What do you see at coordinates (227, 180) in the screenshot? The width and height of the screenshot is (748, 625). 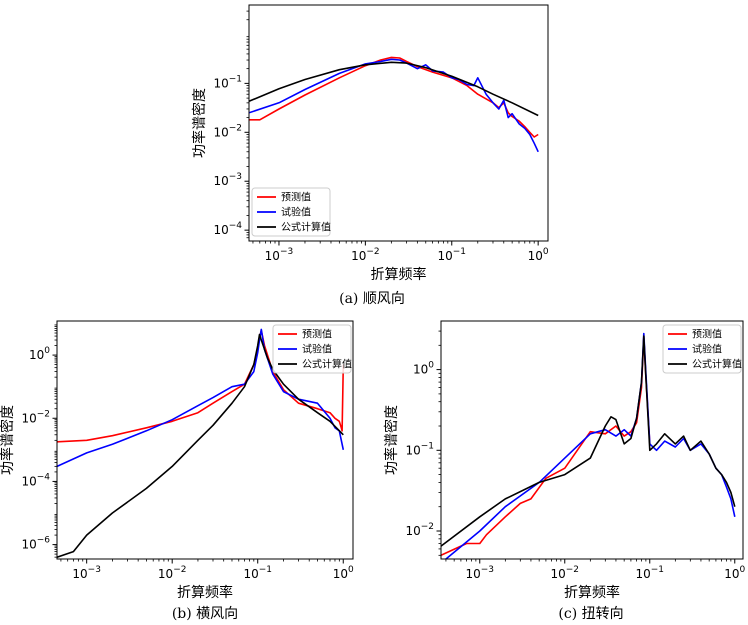 I see `y-tick-label: 10⁻³` at bounding box center [227, 180].